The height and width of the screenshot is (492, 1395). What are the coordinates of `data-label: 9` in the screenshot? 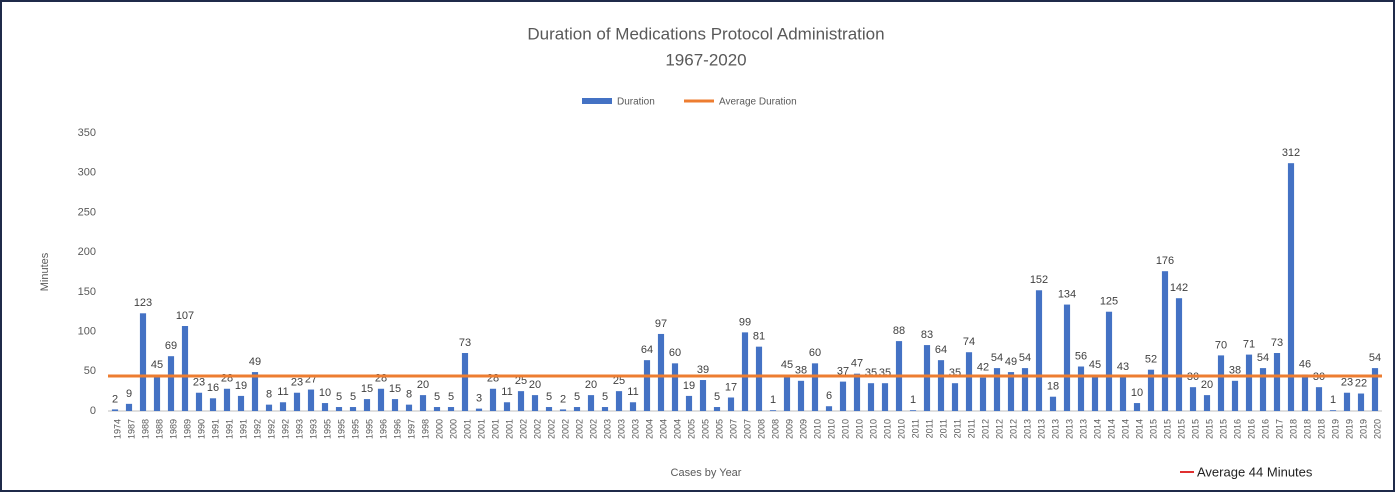 It's located at (129, 394).